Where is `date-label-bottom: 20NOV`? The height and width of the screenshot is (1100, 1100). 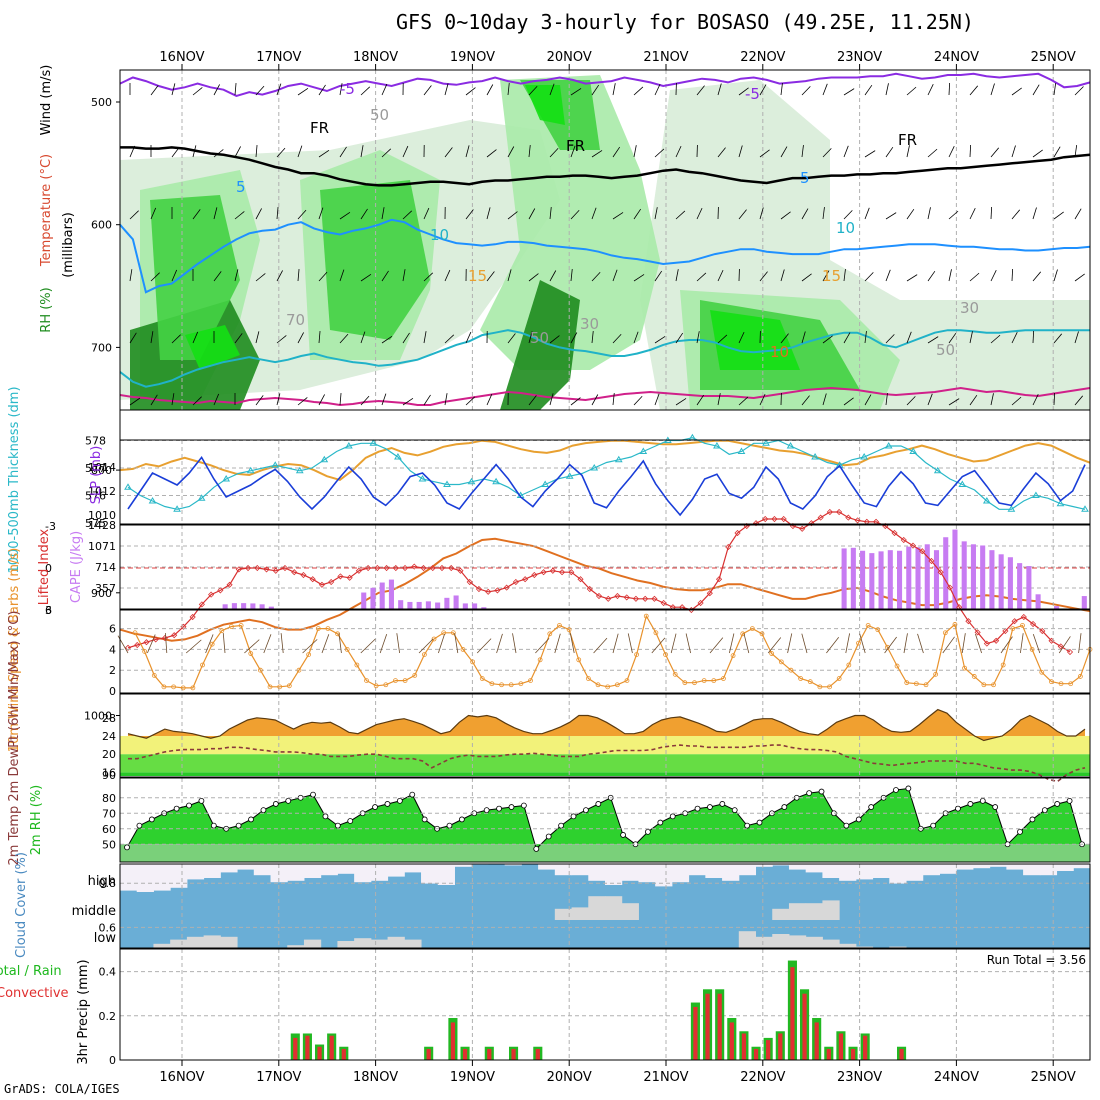
date-label-bottom: 20NOV is located at coordinates (569, 1077).